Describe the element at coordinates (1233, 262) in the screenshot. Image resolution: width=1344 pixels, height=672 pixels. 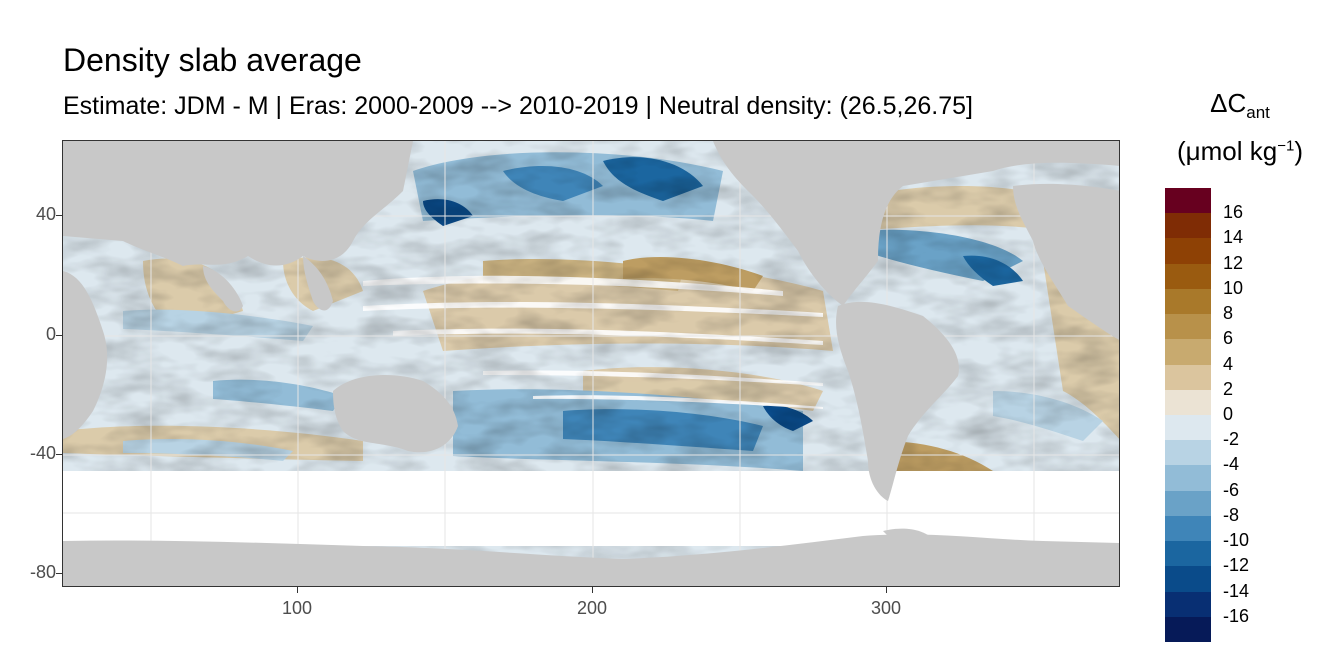
I see `colorbar-label: 12` at that location.